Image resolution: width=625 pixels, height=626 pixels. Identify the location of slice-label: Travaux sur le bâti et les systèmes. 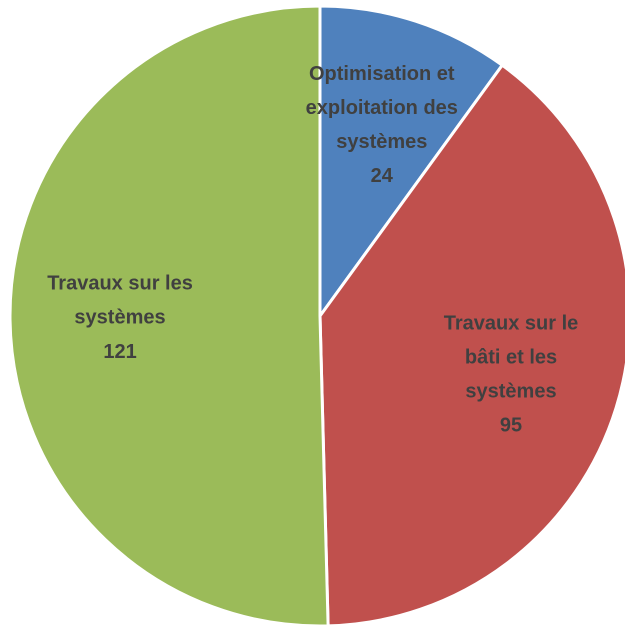
(511, 358).